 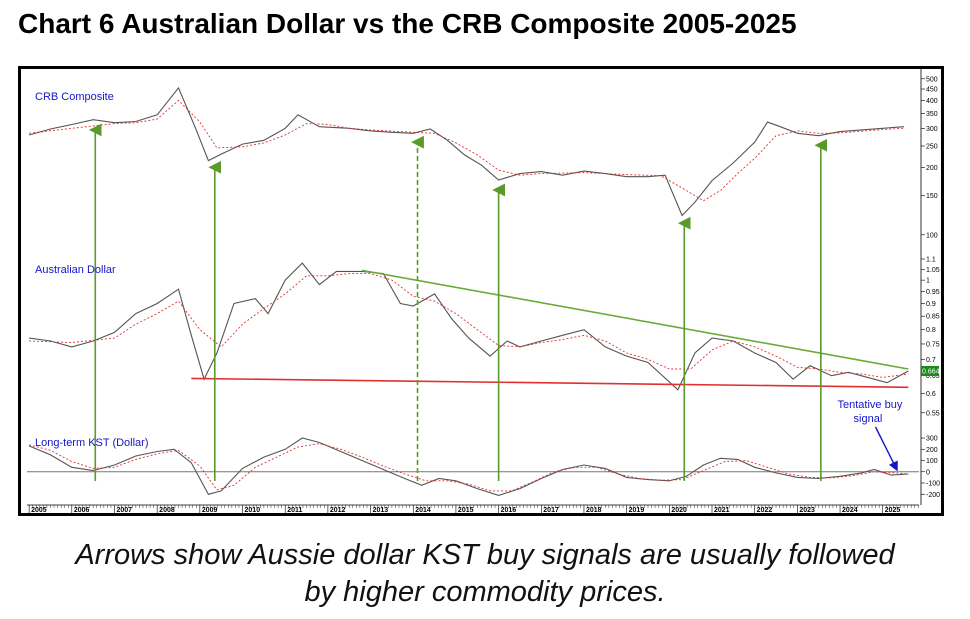 I want to click on y-tick-label: -200, so click(x=933, y=495).